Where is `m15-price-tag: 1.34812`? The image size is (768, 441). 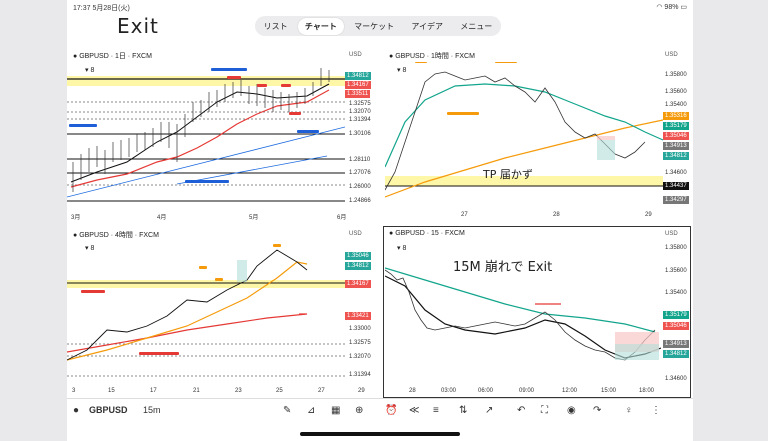
m15-price-tag: 1.34812 is located at coordinates (676, 354).